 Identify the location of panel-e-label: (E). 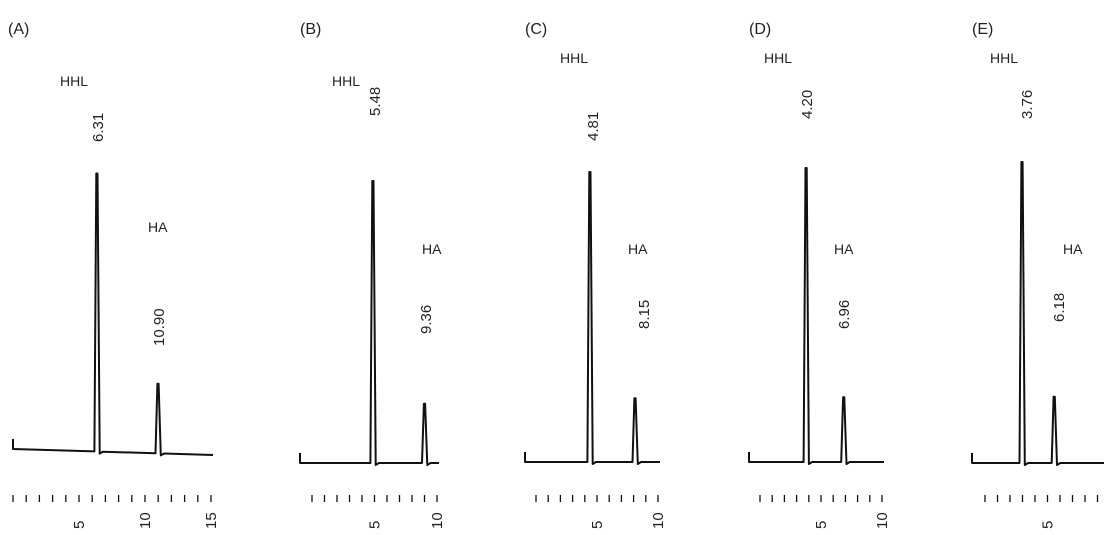
(982, 29).